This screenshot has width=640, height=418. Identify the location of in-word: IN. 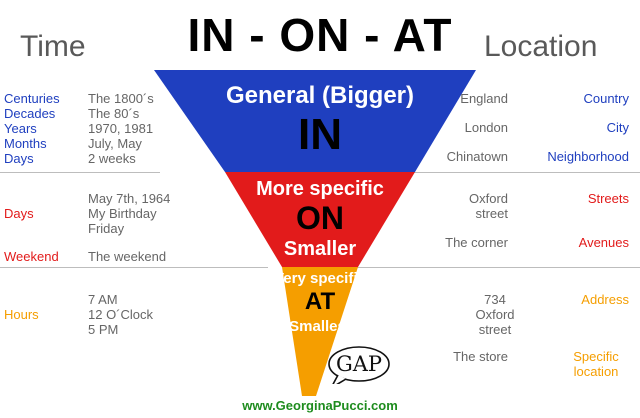
(320, 134).